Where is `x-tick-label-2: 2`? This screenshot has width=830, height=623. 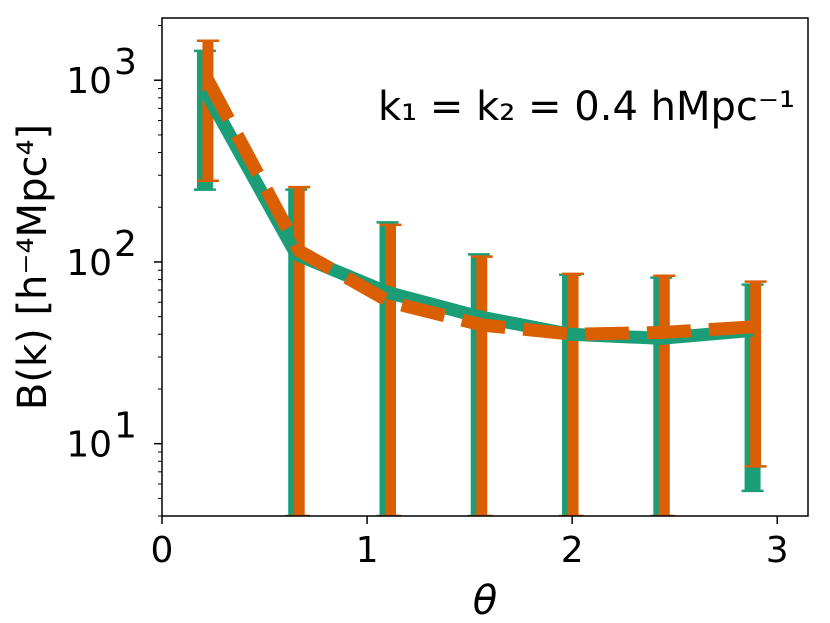 x-tick-label-2: 2 is located at coordinates (572, 550).